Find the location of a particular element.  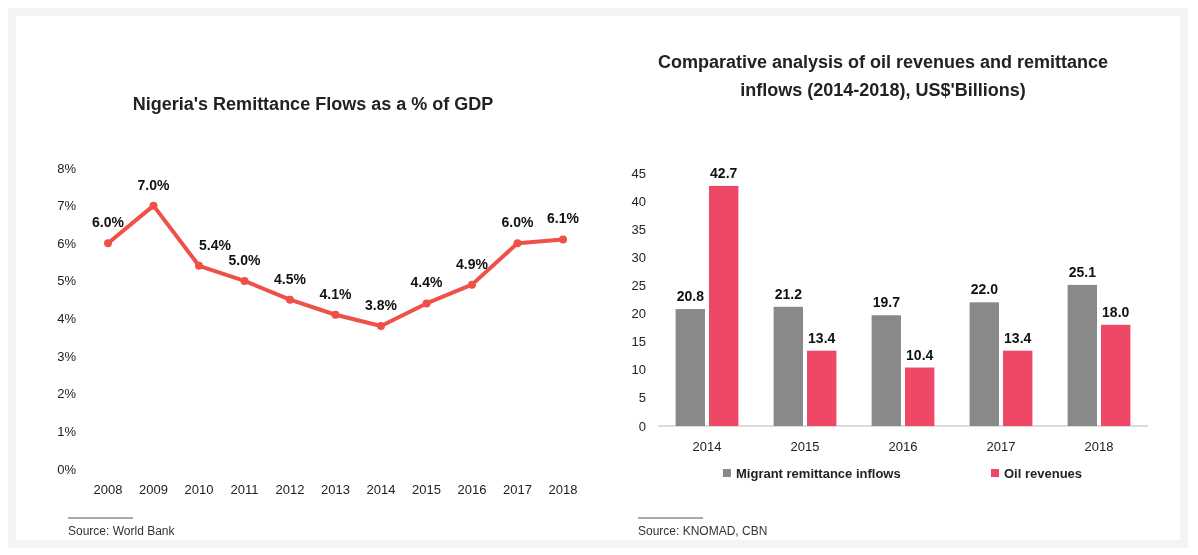

source-note: Source: KNOMAD, CBN is located at coordinates (703, 531).